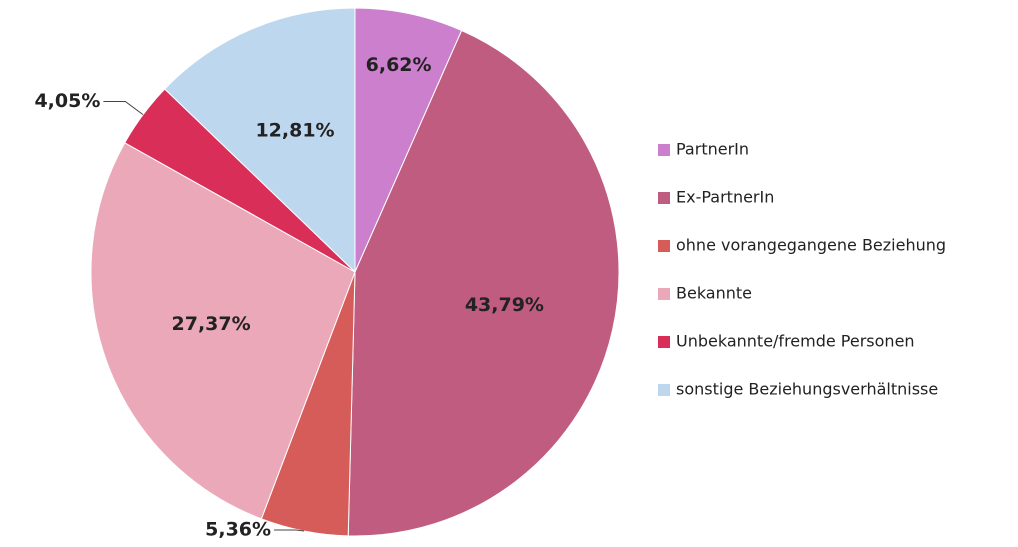 This screenshot has height=547, width=1018. What do you see at coordinates (238, 530) in the screenshot?
I see `value-label: 5,36%` at bounding box center [238, 530].